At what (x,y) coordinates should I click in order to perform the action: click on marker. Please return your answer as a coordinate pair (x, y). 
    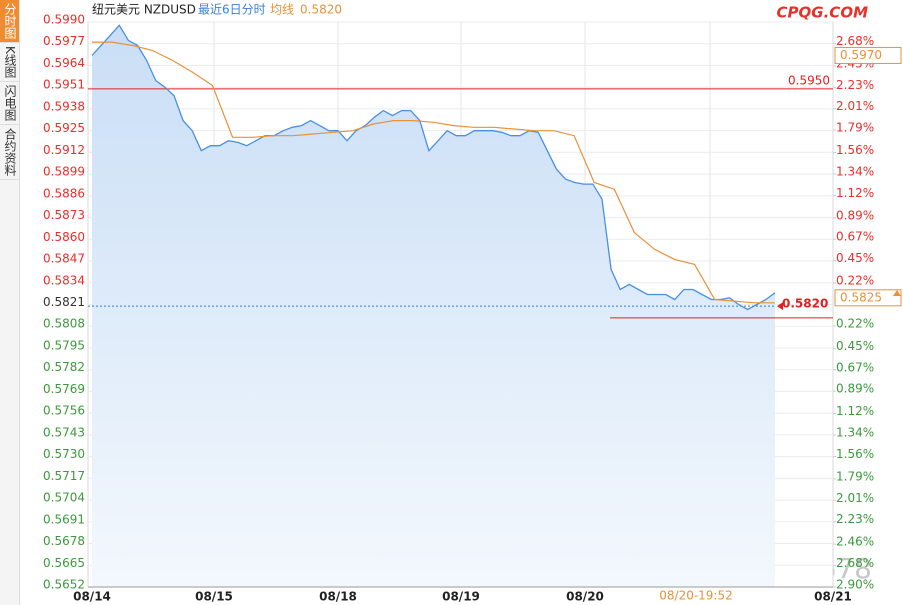
    Looking at the image, I should click on (780, 306).